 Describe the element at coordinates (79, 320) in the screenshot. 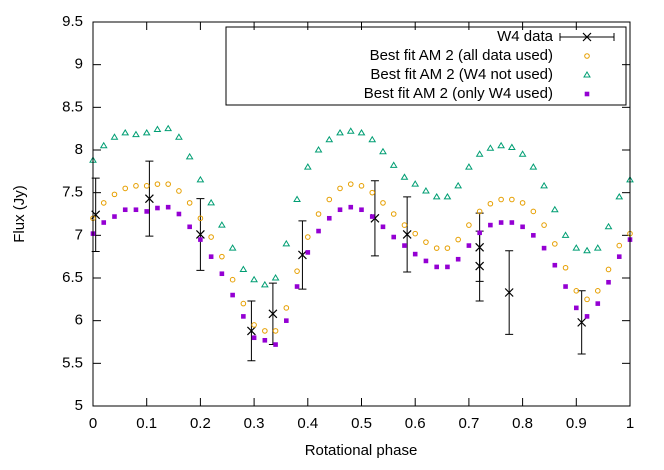

I see `y-tick-label: 6` at that location.